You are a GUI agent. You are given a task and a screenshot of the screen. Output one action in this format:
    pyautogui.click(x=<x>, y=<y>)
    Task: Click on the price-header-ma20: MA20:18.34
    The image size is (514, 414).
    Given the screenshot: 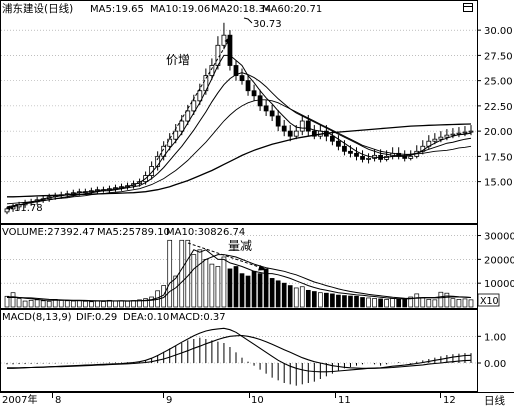 What is the action you would take?
    pyautogui.click(x=241, y=9)
    